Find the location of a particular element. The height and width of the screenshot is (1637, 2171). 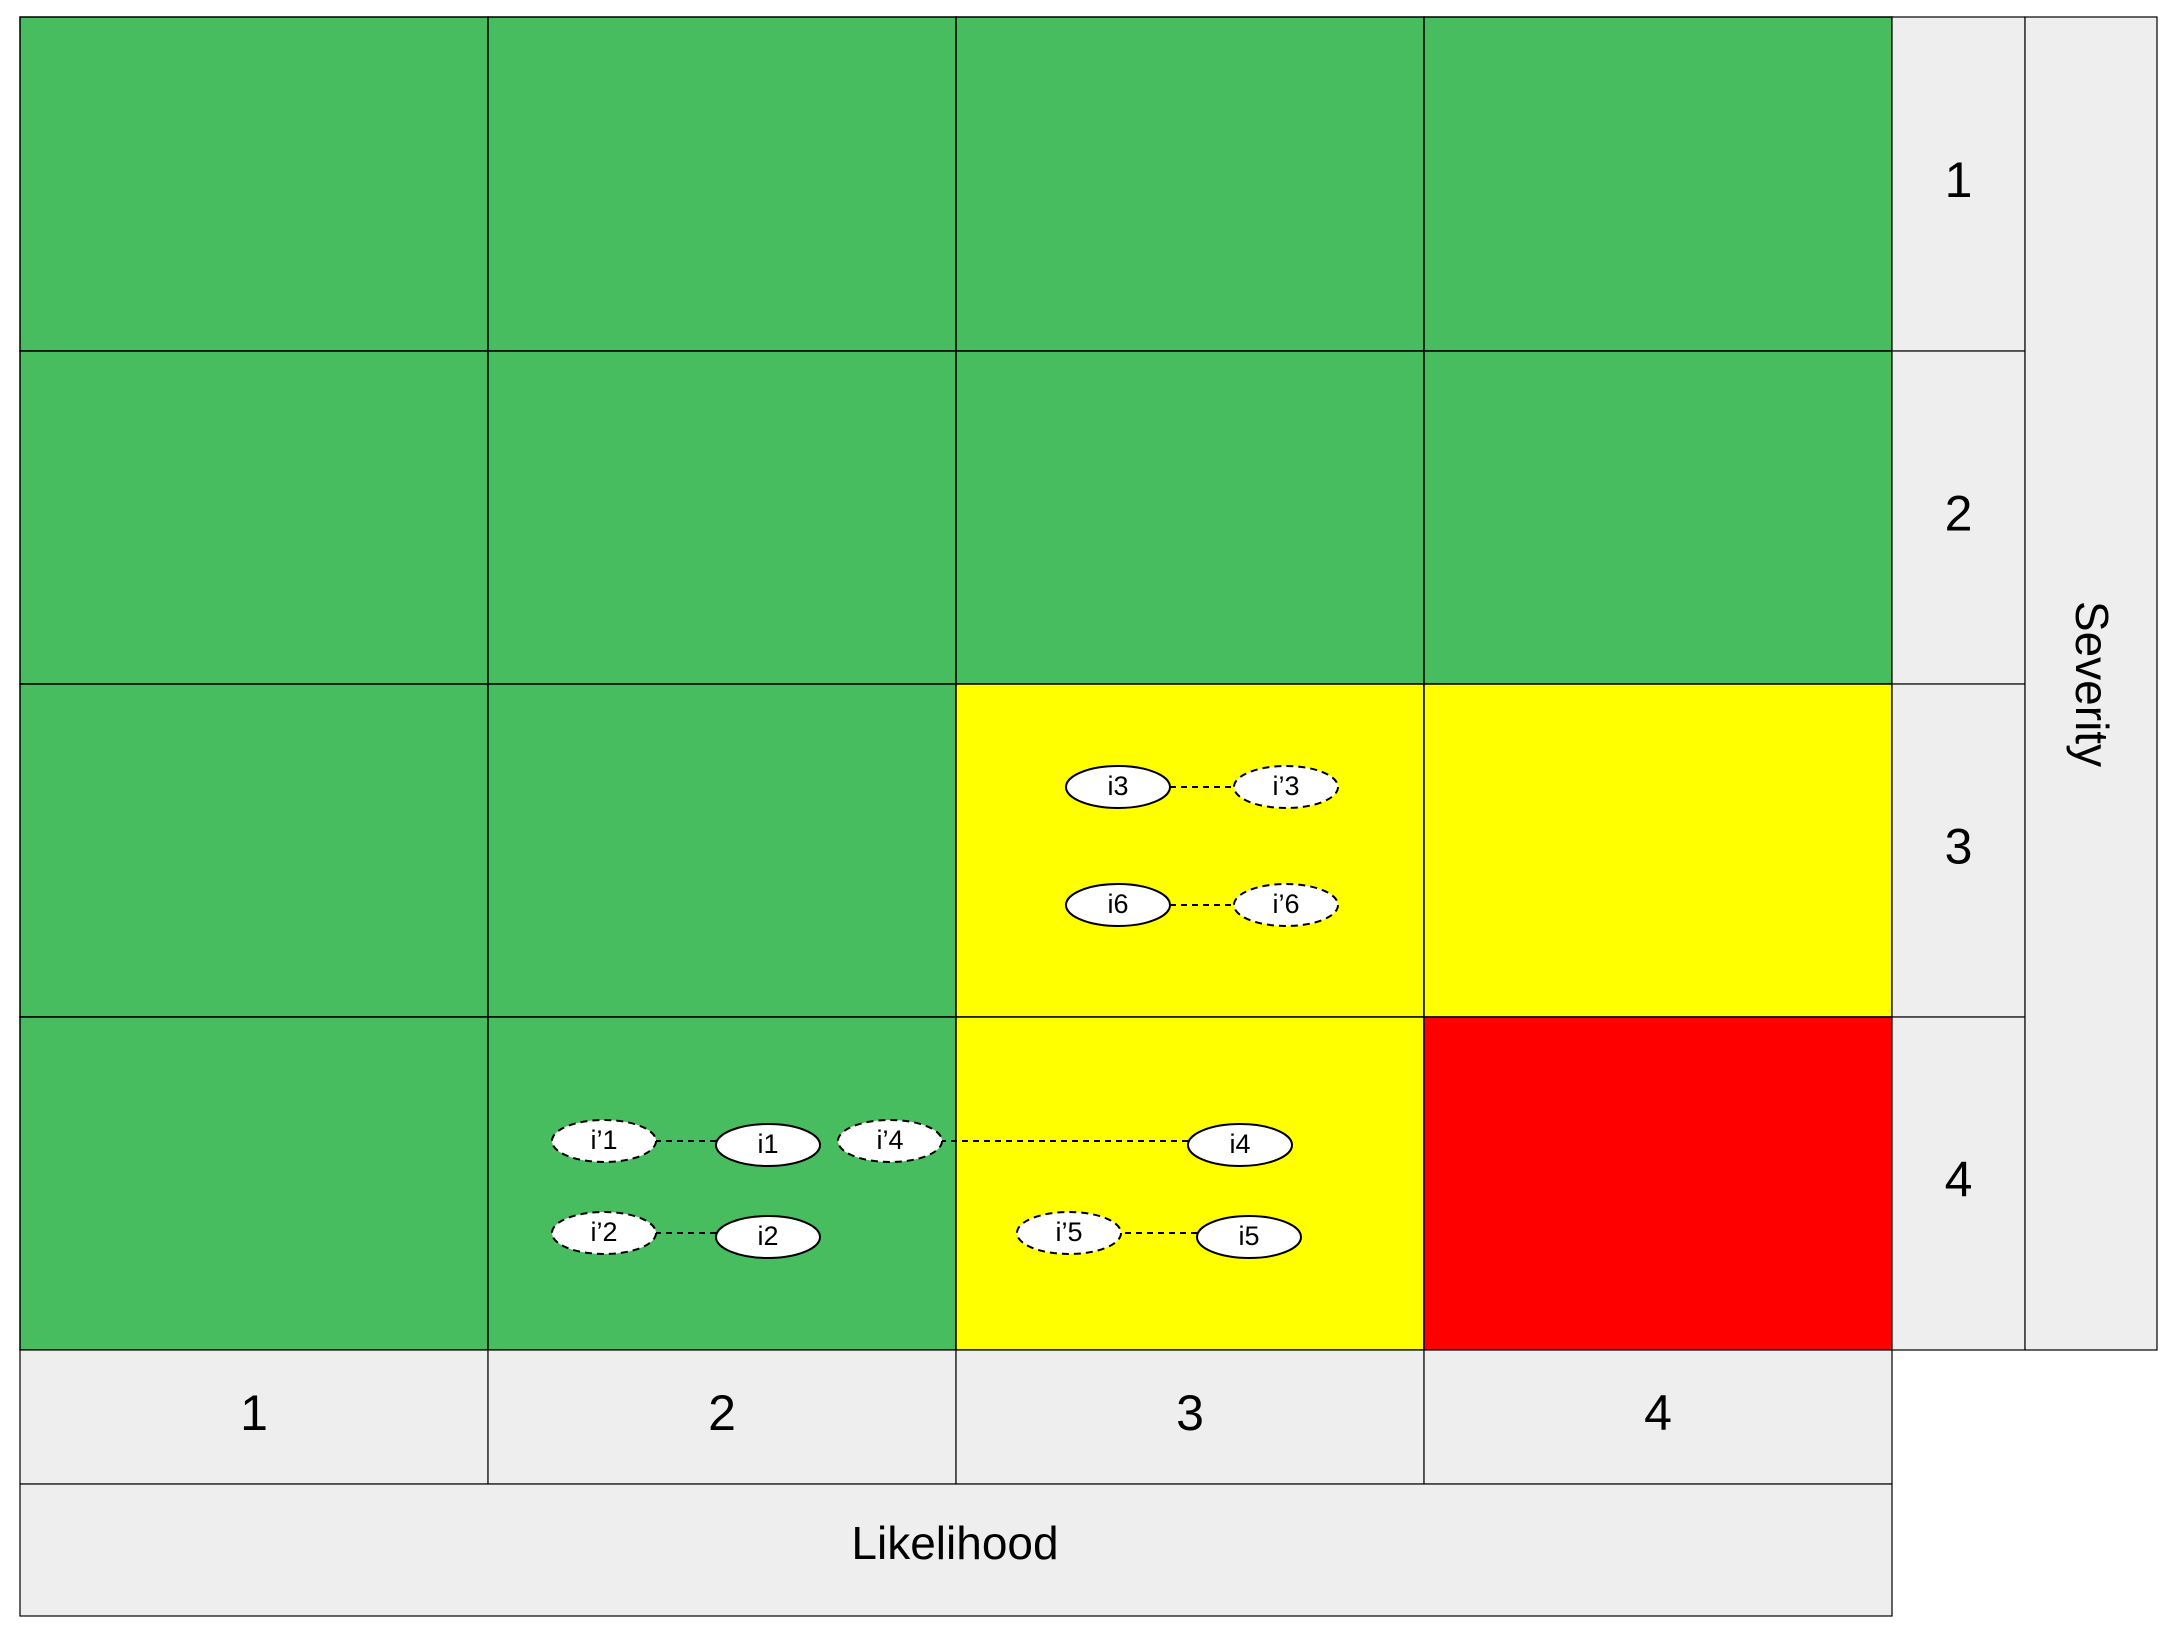

node-label: i’3 is located at coordinates (1285, 786).